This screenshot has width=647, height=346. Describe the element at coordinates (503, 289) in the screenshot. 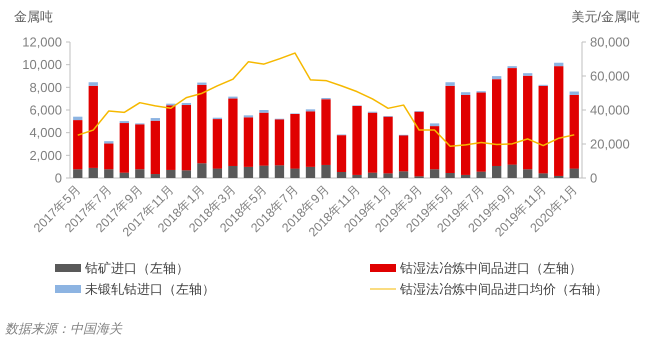

I see `legend-label: 钴湿法冶炼中间品进口均价（右轴）` at that location.